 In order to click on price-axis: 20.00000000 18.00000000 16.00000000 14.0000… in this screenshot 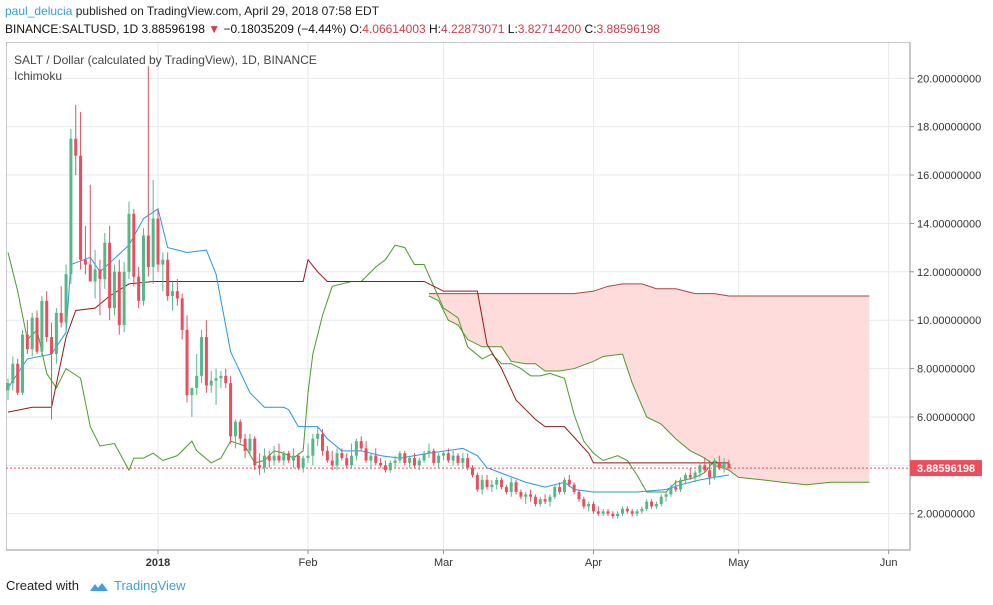, I will do `click(946, 297)`.